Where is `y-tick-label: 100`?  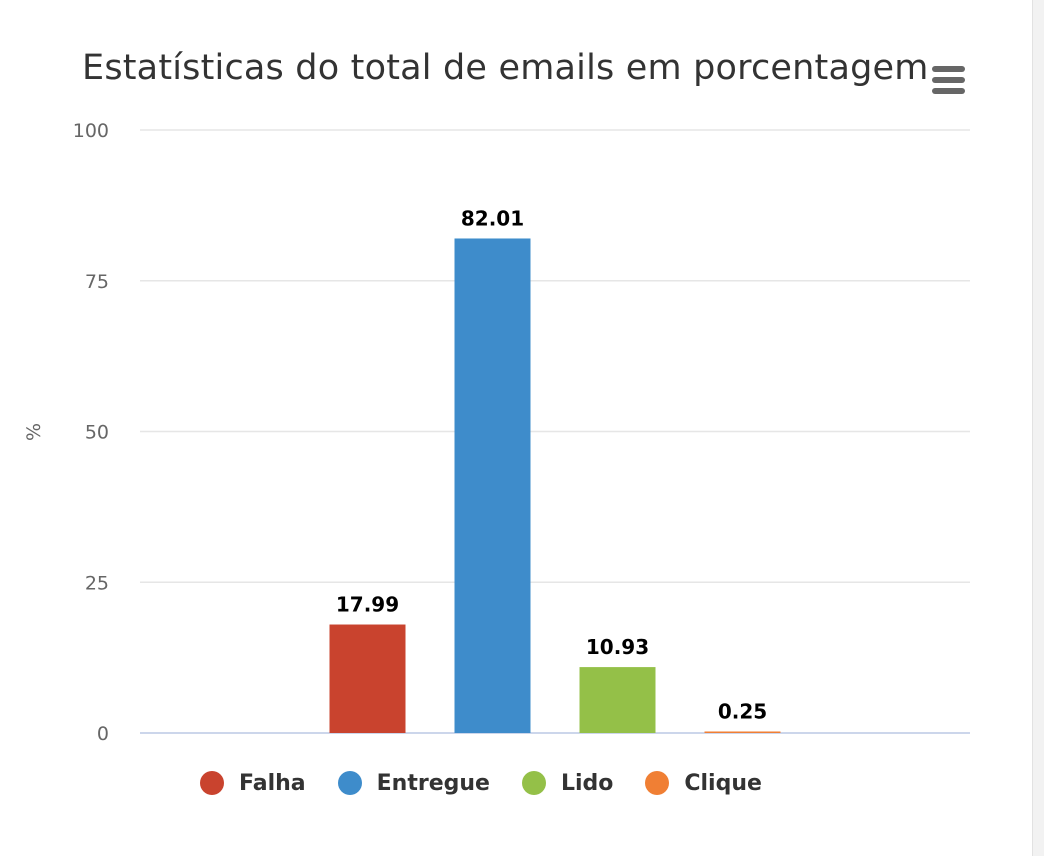
y-tick-label: 100 is located at coordinates (91, 131).